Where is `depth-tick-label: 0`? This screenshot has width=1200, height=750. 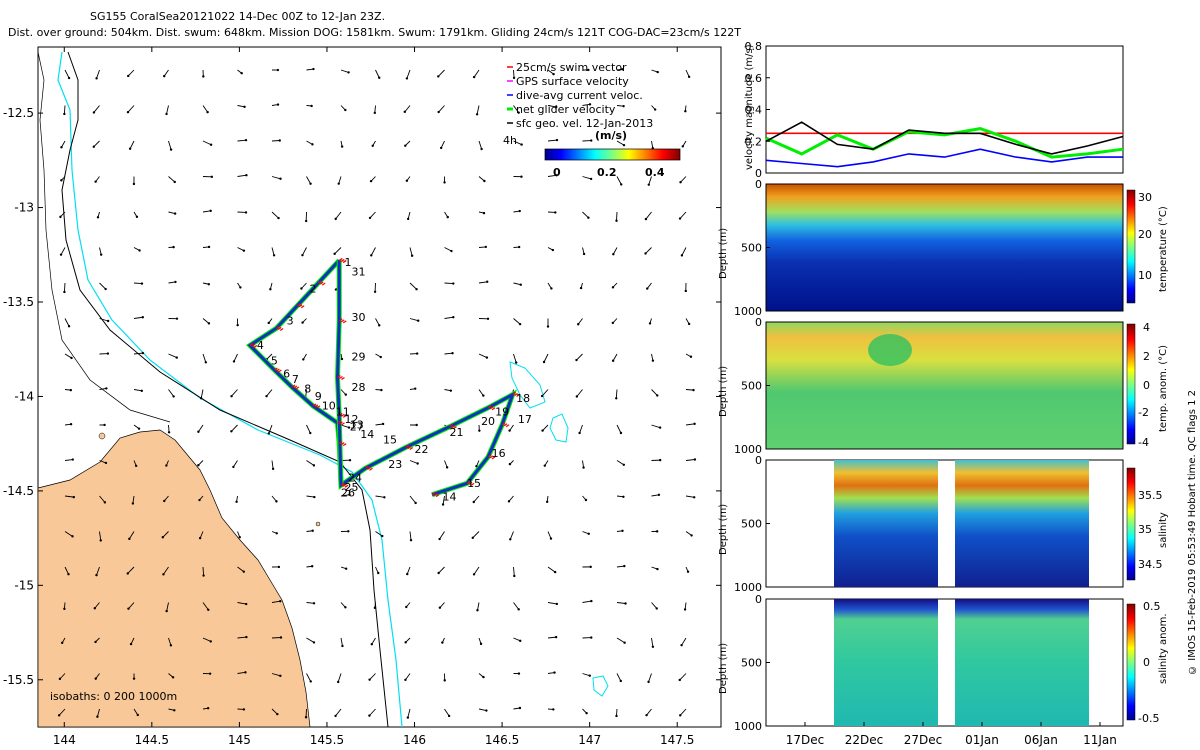
depth-tick-label: 0 is located at coordinates (758, 184).